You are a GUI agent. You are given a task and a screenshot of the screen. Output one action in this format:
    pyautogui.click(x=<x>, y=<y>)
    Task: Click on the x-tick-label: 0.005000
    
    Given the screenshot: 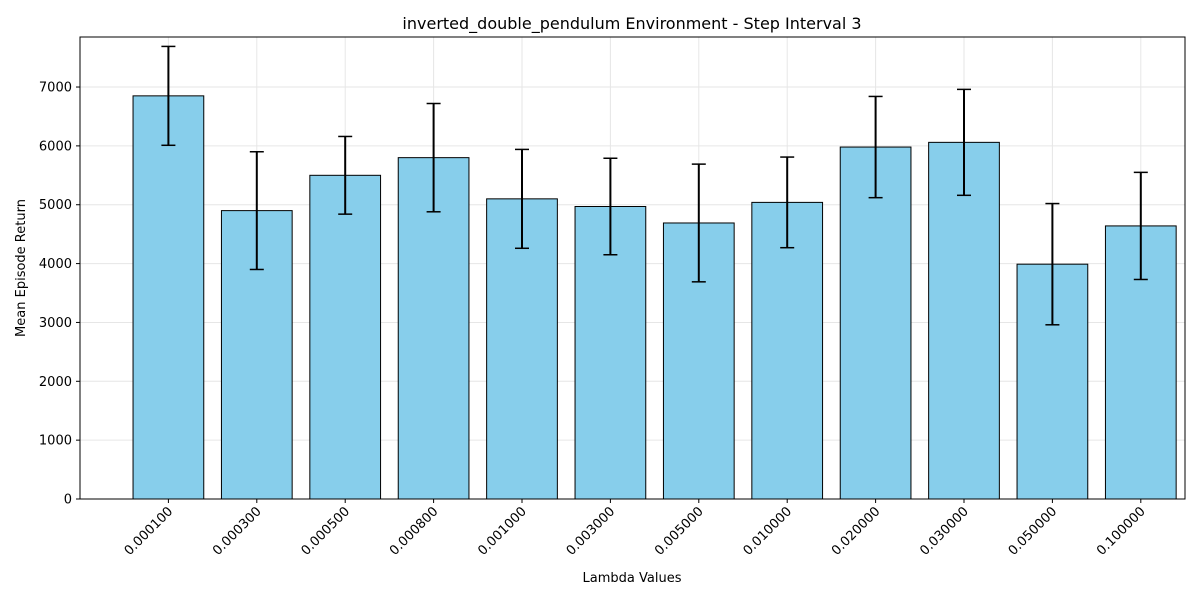 What is the action you would take?
    pyautogui.click(x=679, y=531)
    